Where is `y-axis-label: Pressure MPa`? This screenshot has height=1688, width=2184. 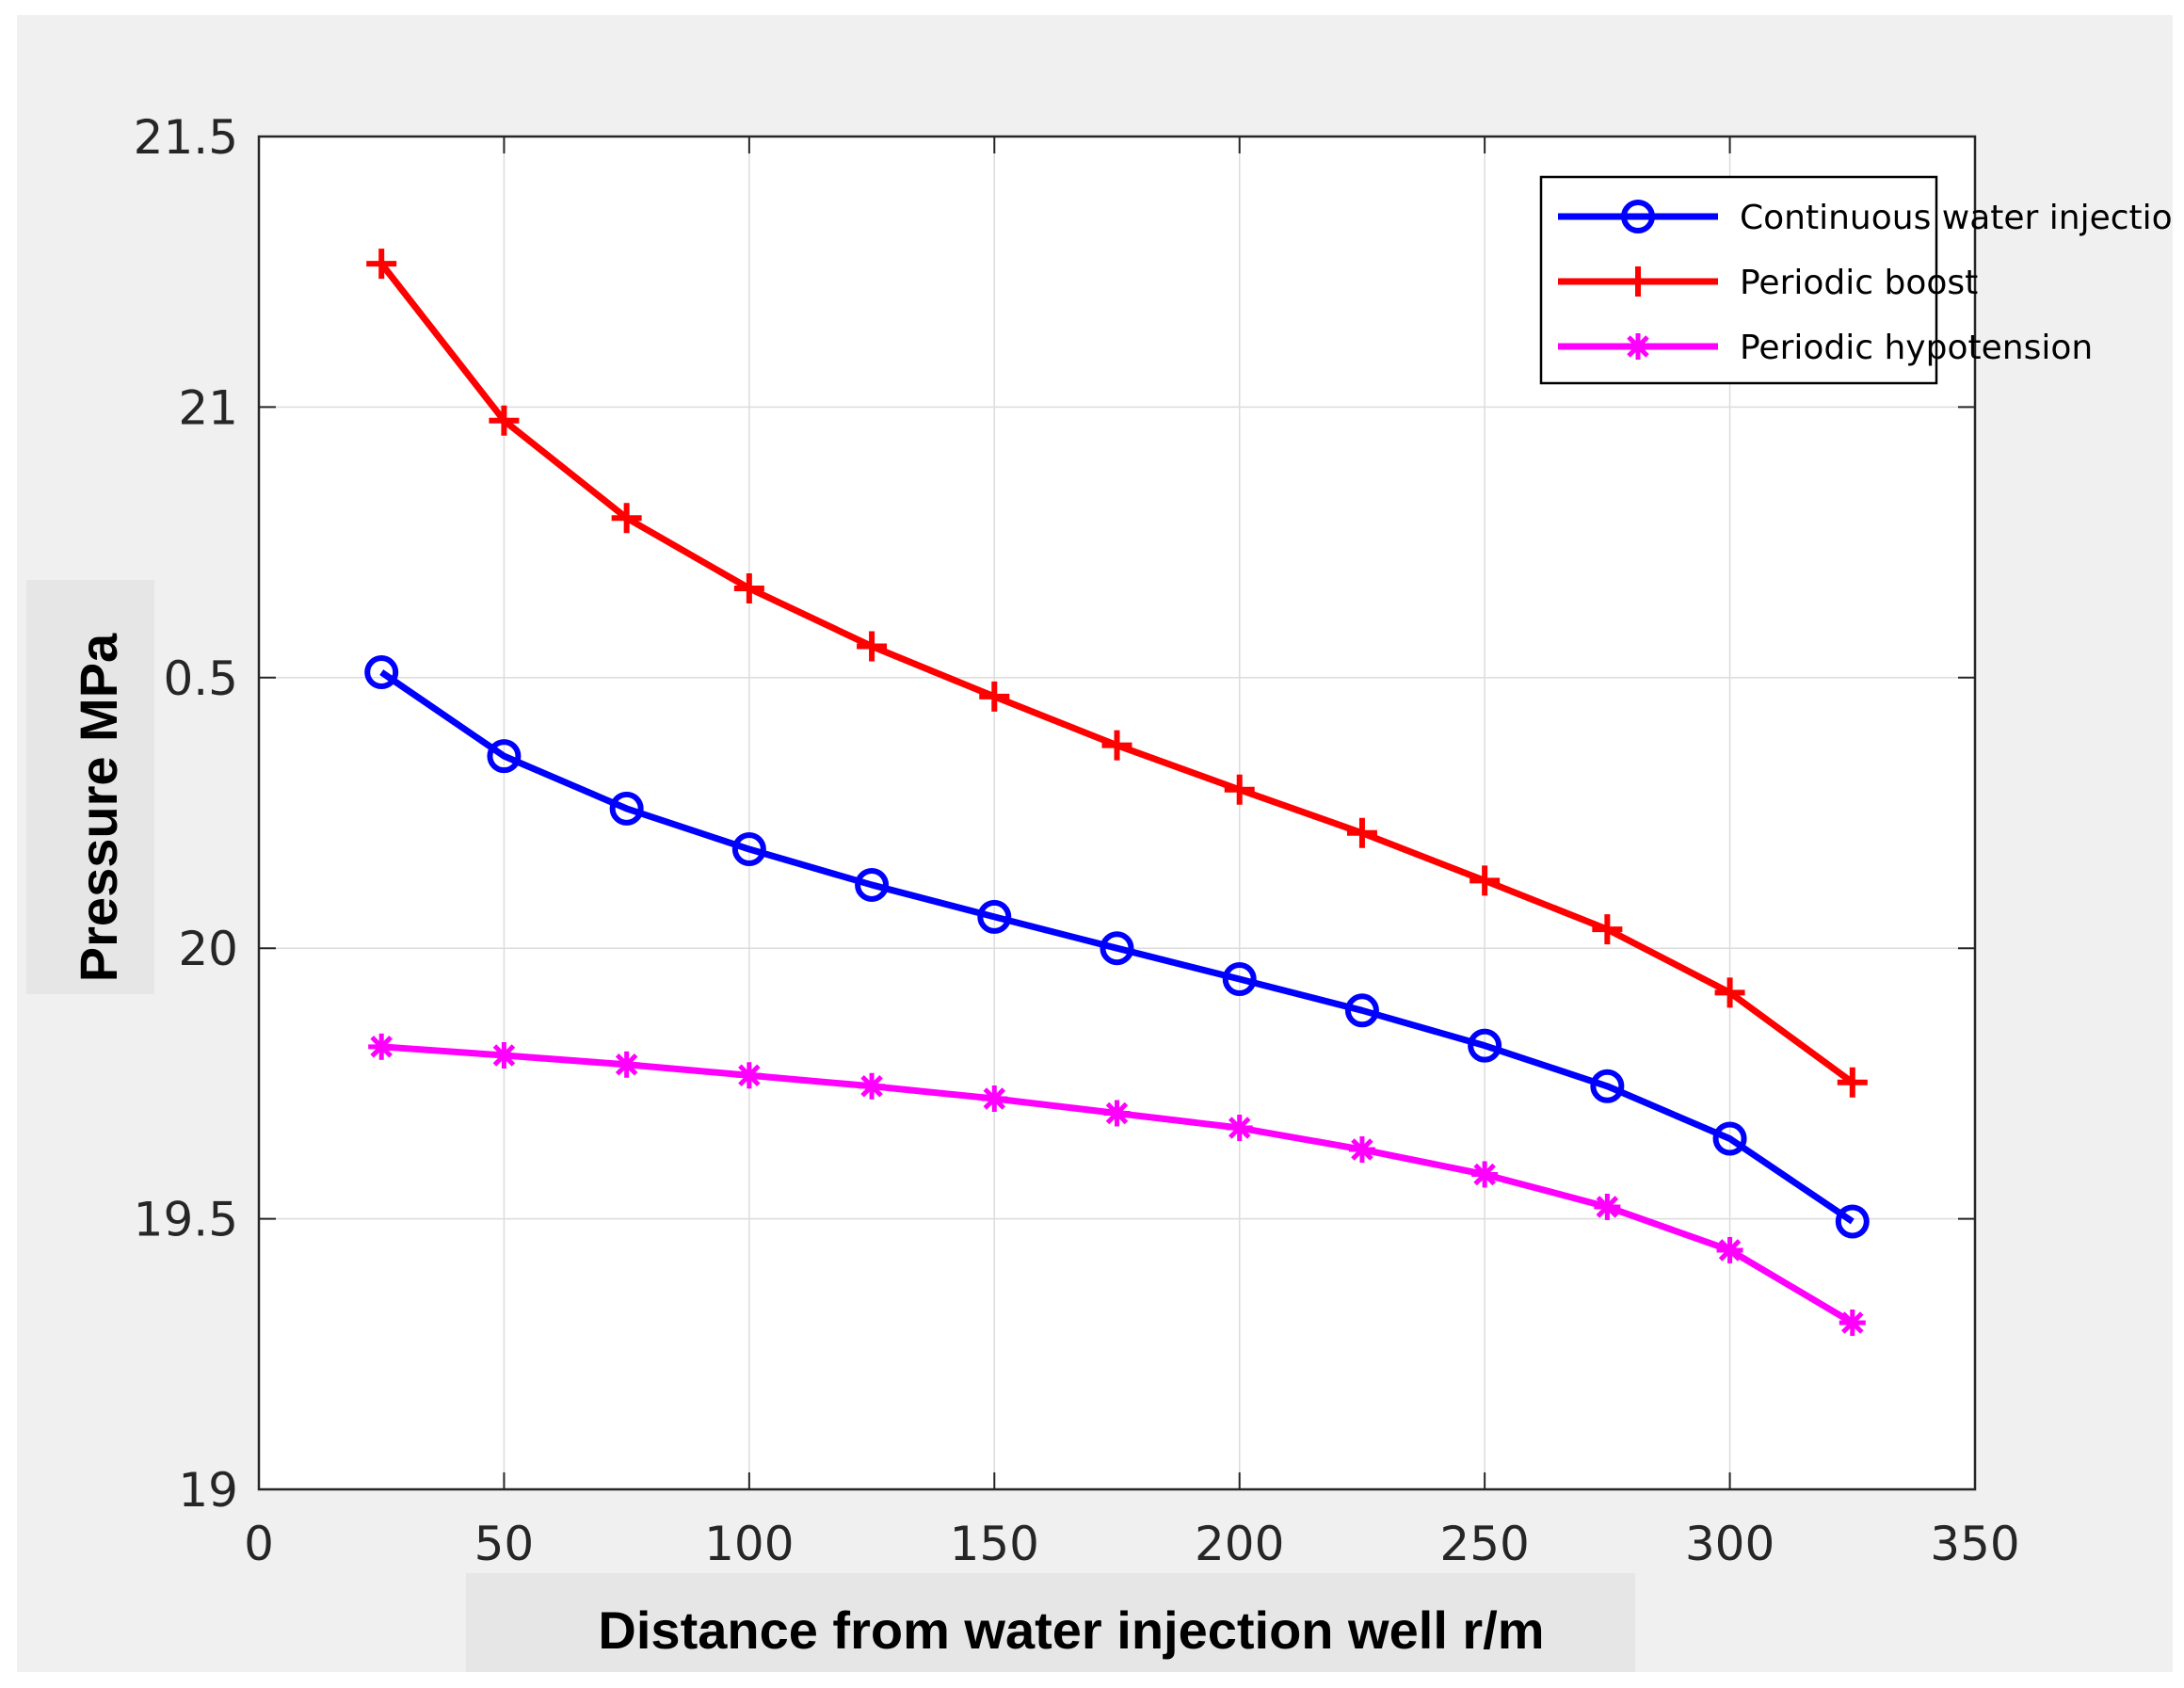 y-axis-label: Pressure MPa is located at coordinates (98, 808).